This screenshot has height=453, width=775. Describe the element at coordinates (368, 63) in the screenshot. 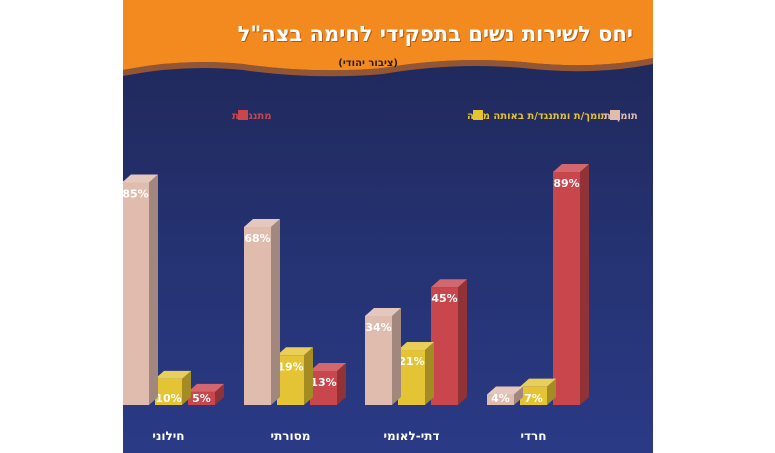

I see `chart-subtitle: (ציבור יהודי)` at that location.